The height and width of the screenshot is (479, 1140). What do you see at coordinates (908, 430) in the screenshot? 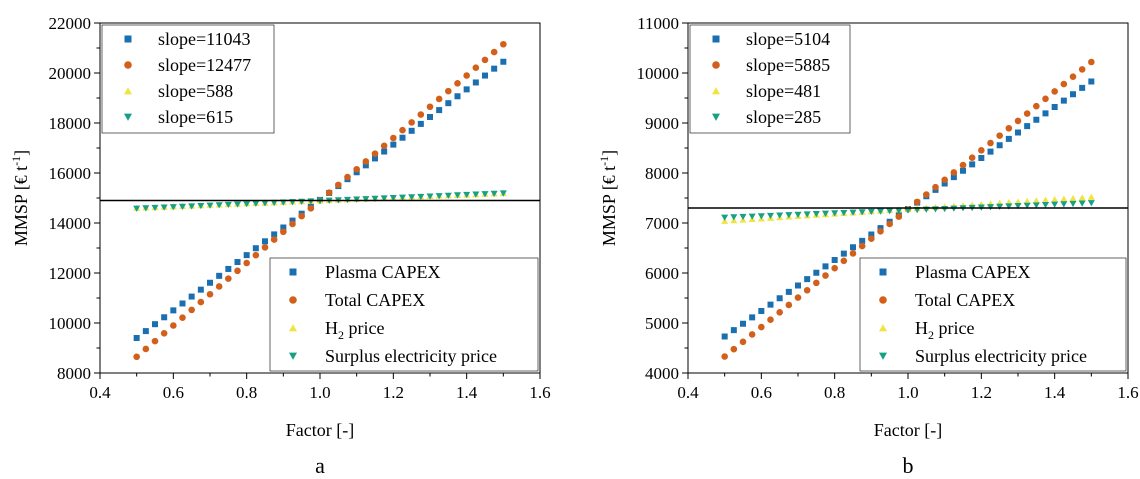
I see `x-axis-title: Factor [-]` at bounding box center [908, 430].